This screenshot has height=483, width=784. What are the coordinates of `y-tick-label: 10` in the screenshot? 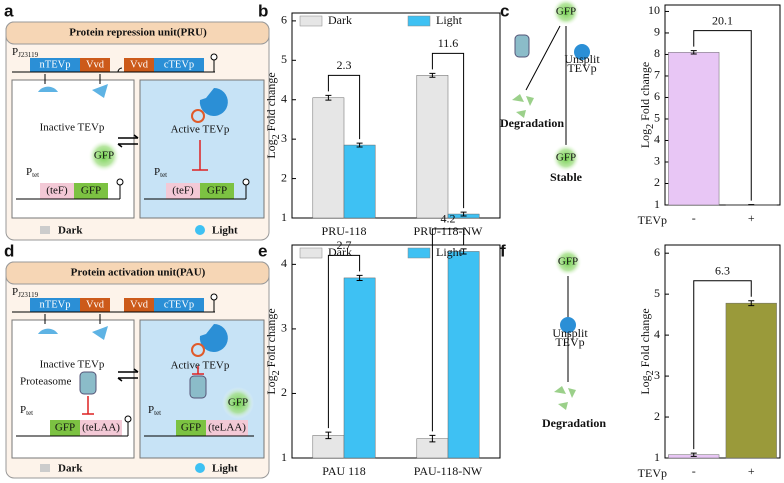 It's located at (654, 10).